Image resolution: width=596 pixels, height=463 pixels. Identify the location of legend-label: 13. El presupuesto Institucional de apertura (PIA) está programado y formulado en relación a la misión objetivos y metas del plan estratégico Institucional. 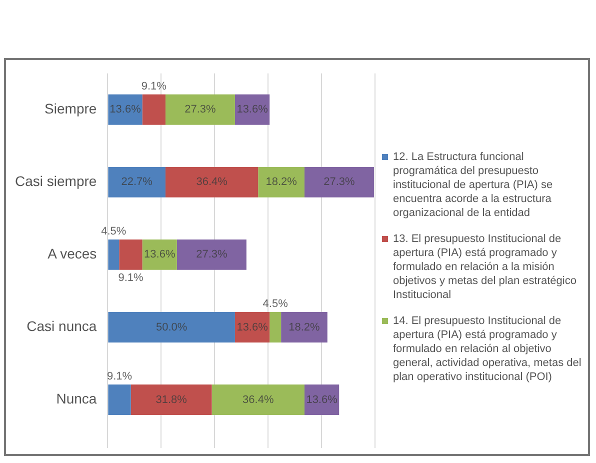
(485, 267).